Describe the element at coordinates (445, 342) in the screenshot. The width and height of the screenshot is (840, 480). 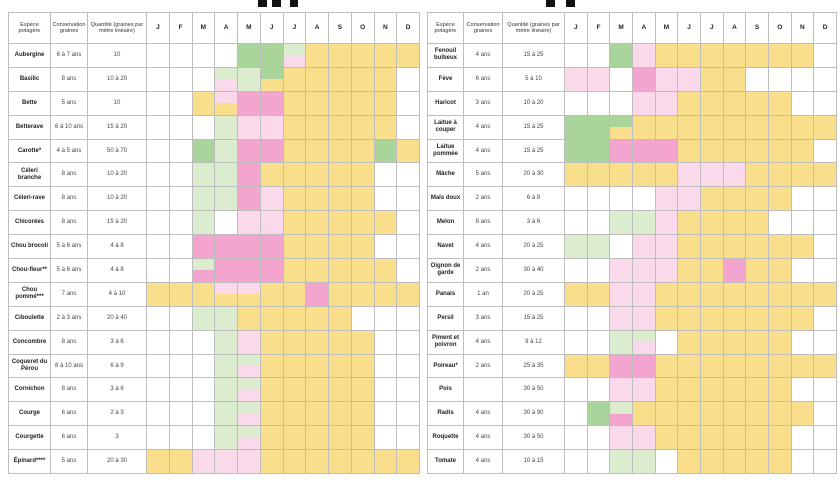
I see `species-name: Piment et poivron` at that location.